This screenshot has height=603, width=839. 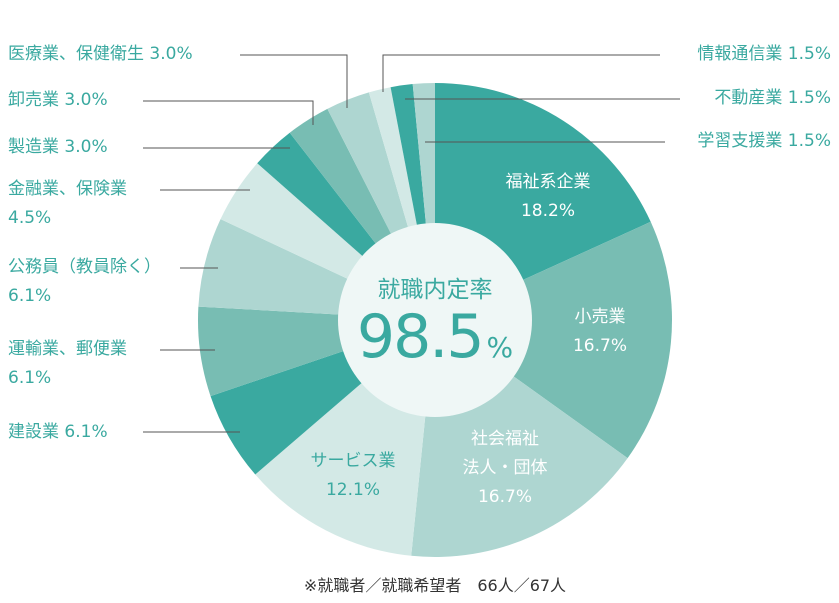 I want to click on center-hole, so click(x=435, y=320).